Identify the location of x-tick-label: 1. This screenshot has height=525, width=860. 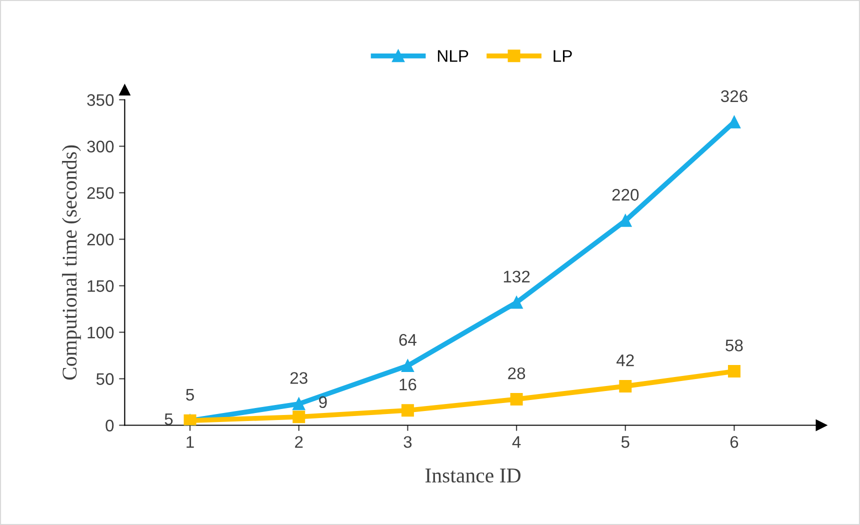
(190, 442).